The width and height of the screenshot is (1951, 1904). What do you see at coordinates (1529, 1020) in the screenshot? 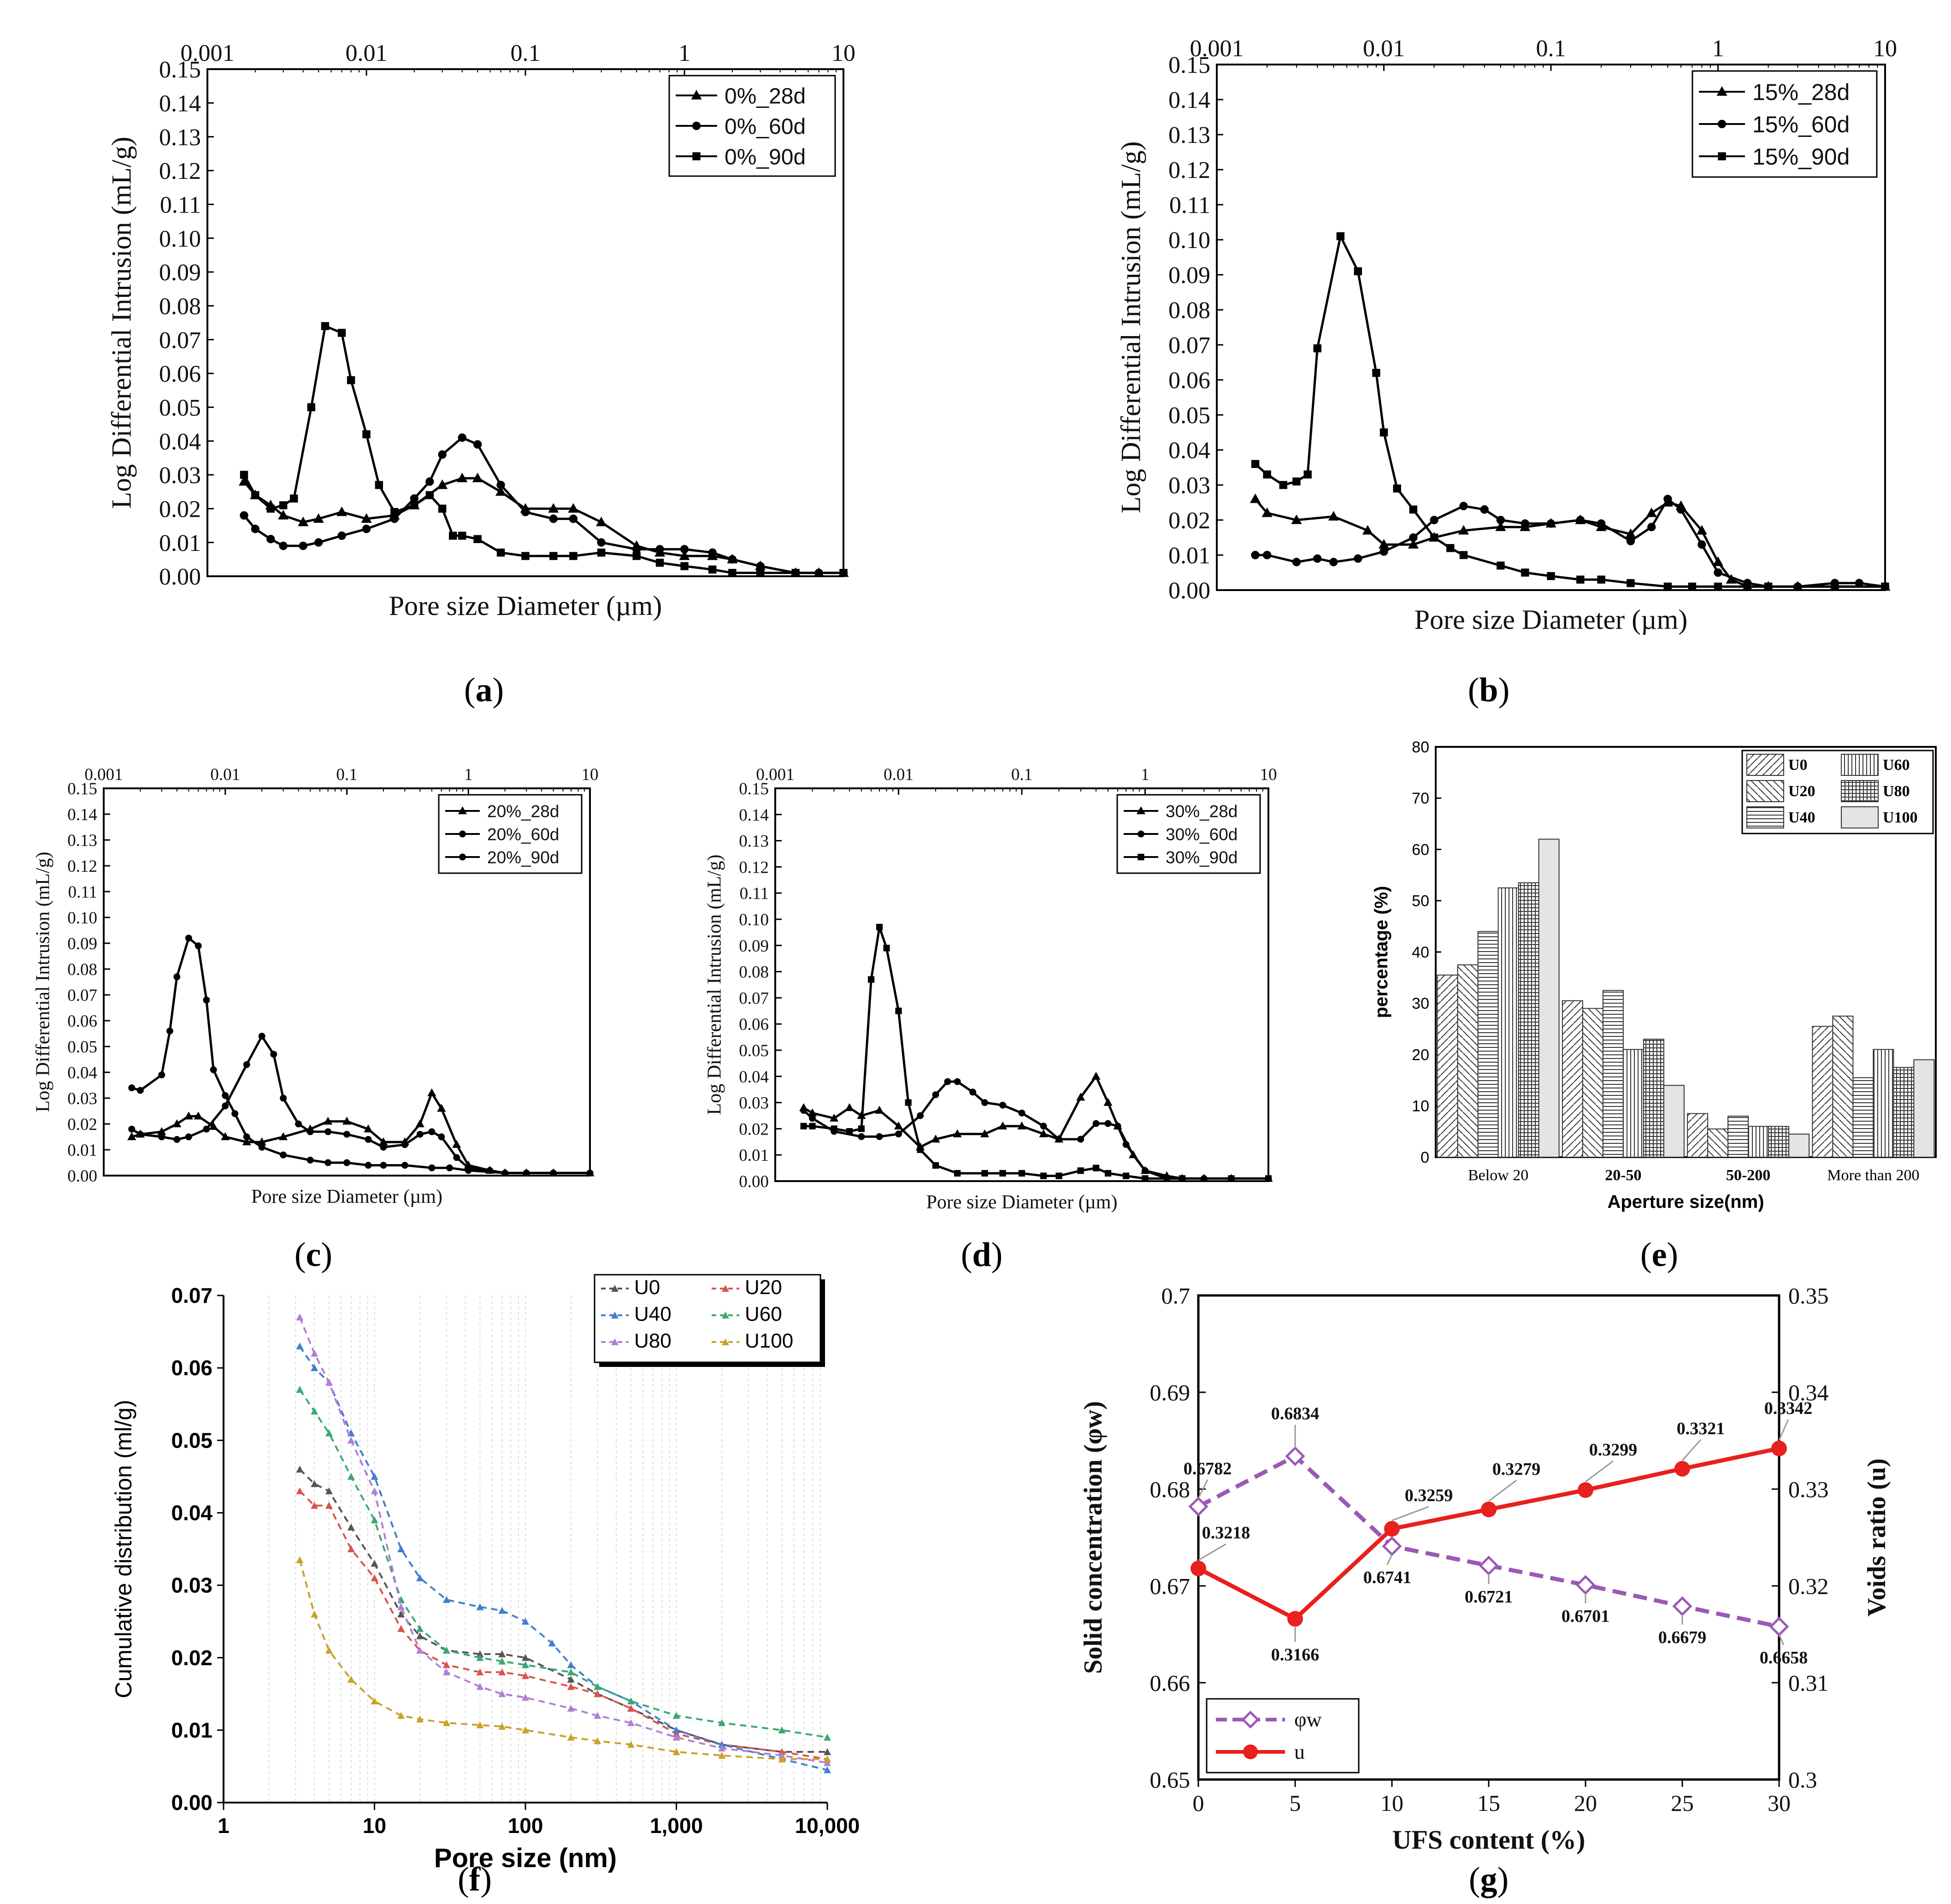
I see `bar-U80` at bounding box center [1529, 1020].